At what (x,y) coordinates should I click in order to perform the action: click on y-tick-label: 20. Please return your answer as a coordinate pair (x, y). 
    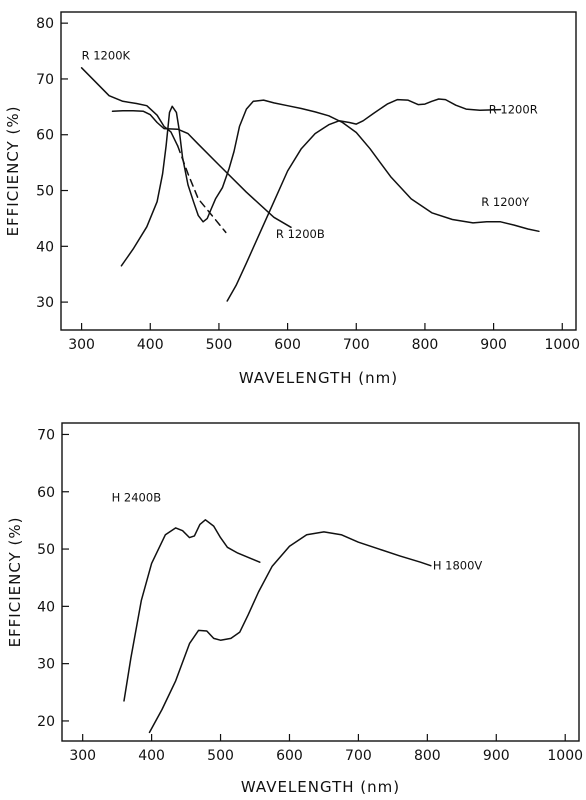
    Looking at the image, I should click on (46, 722).